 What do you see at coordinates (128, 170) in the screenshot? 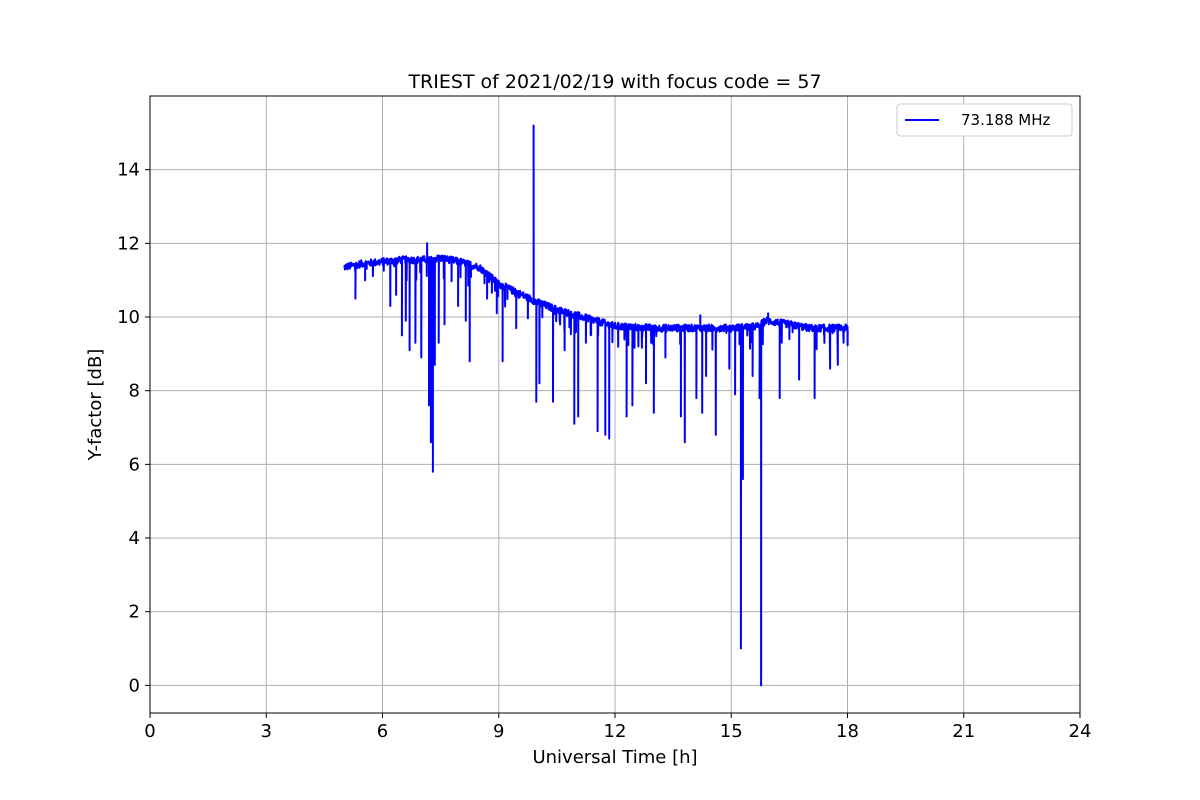
I see `y-tick-label: 14` at bounding box center [128, 170].